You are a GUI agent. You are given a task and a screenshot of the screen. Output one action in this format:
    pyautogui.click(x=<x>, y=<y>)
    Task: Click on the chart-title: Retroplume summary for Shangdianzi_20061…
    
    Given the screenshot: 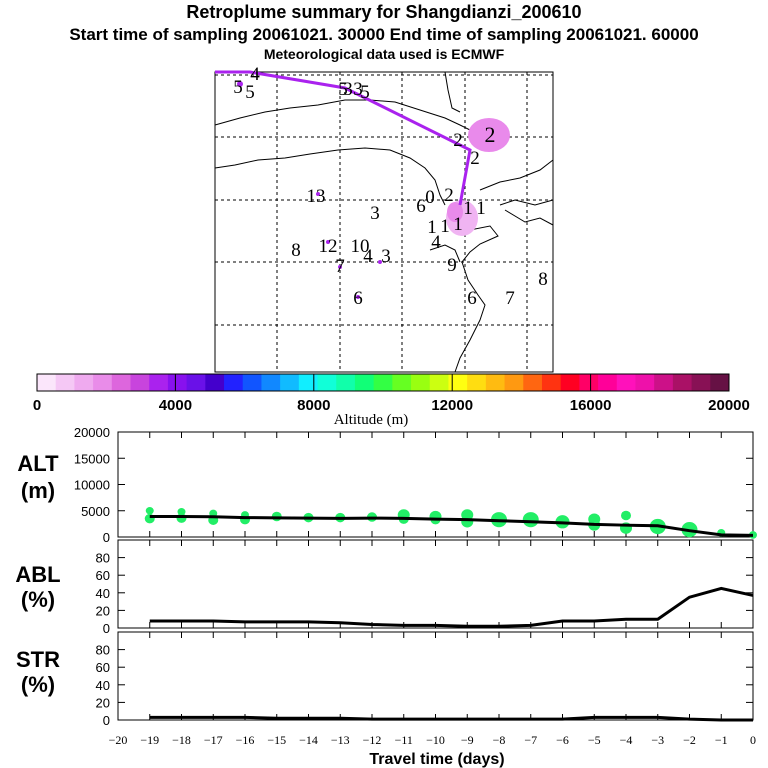 What is the action you would take?
    pyautogui.click(x=384, y=12)
    